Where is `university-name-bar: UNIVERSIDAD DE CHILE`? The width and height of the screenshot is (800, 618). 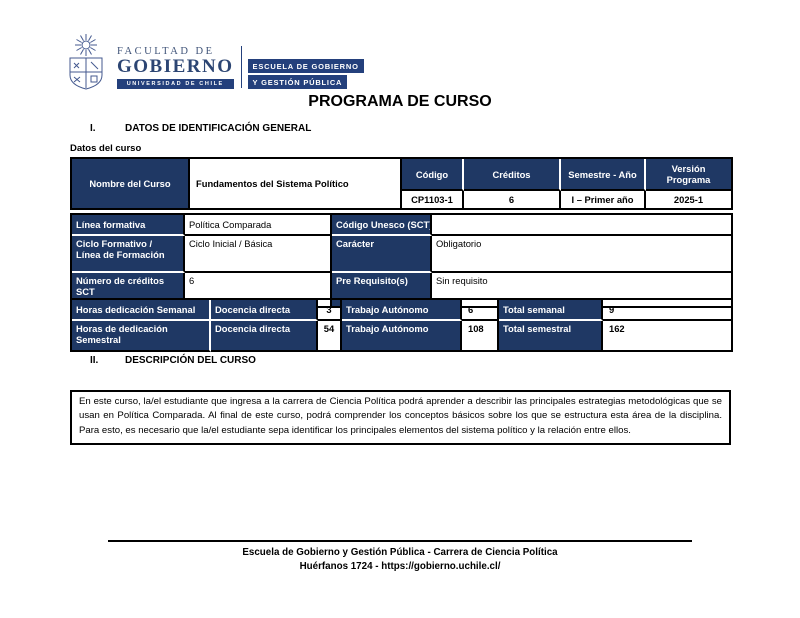 university-name-bar: UNIVERSIDAD DE CHILE is located at coordinates (175, 83).